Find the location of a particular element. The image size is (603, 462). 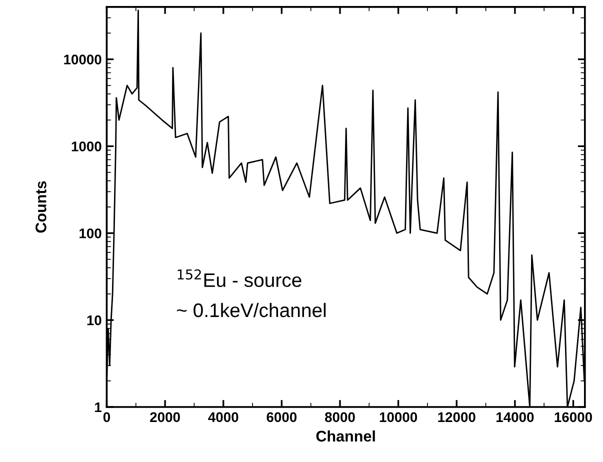

x-tick-label: 8000 is located at coordinates (339, 417).